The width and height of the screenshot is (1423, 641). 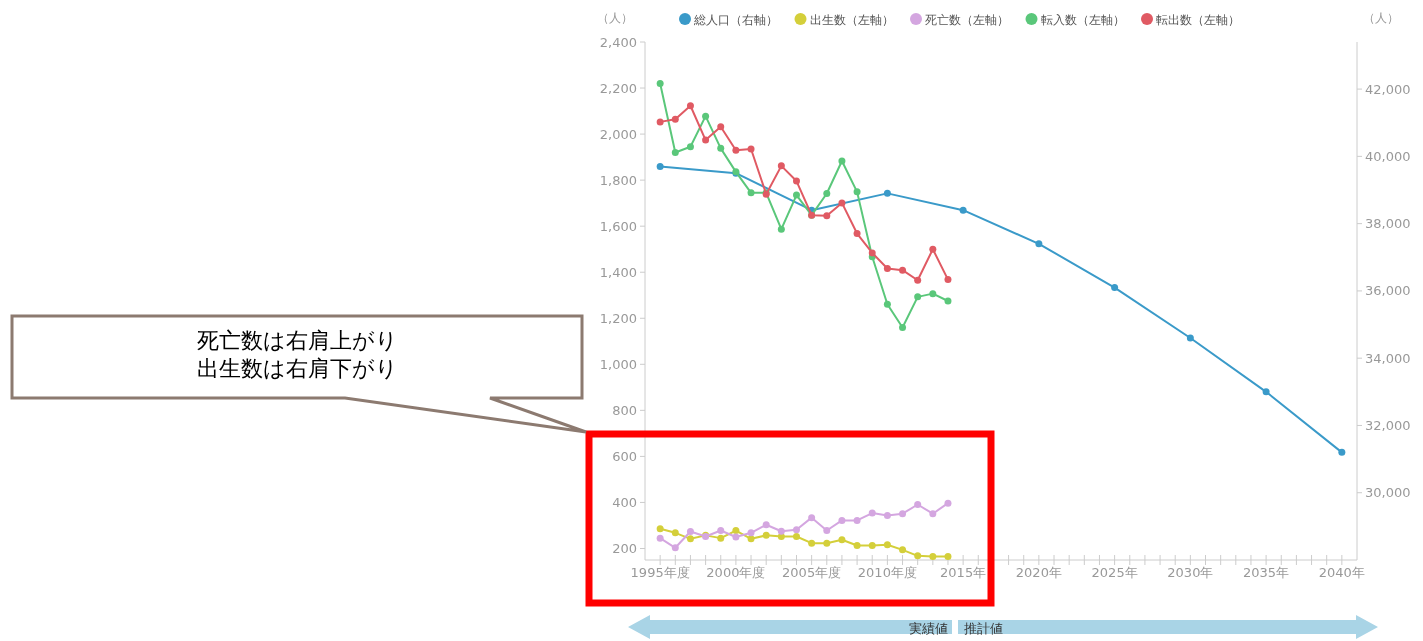 What do you see at coordinates (1388, 156) in the screenshot?
I see `y2-tick-label: 40,000` at bounding box center [1388, 156].